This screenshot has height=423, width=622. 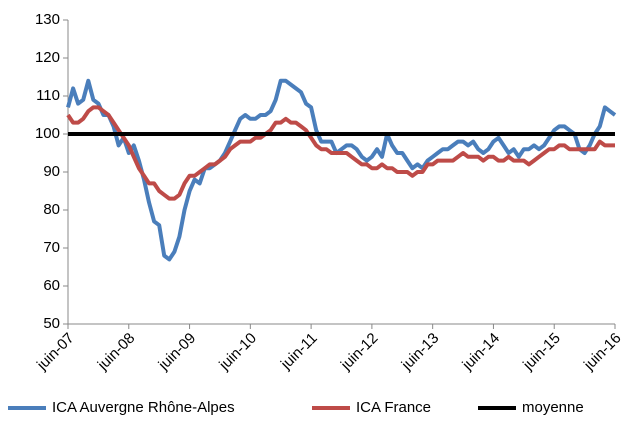 What do you see at coordinates (51, 323) in the screenshot?
I see `y-tick-label: 50` at bounding box center [51, 323].